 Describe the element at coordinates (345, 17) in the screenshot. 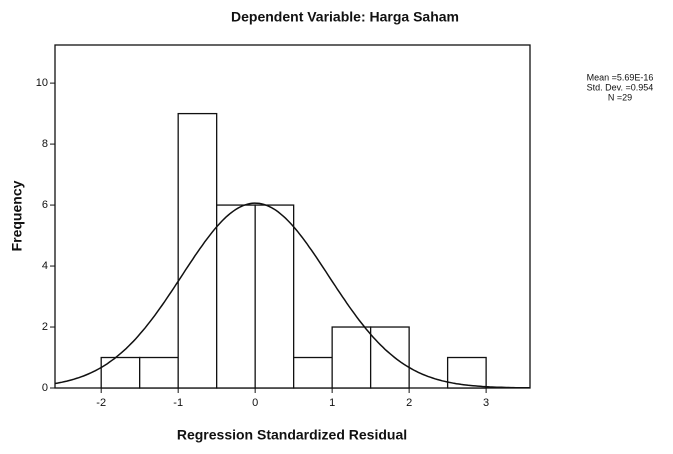

I see `chart-title: Dependent Variable: Harga Saham` at that location.